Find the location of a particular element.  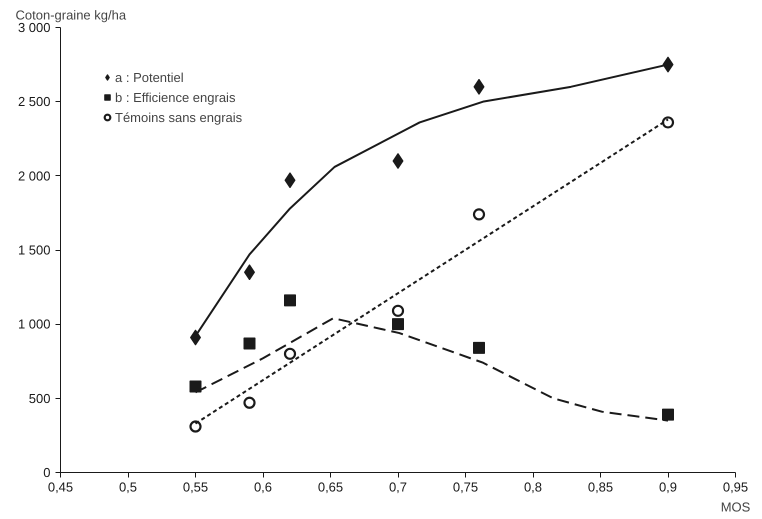

x-tick-label: 0,45 is located at coordinates (61, 487).